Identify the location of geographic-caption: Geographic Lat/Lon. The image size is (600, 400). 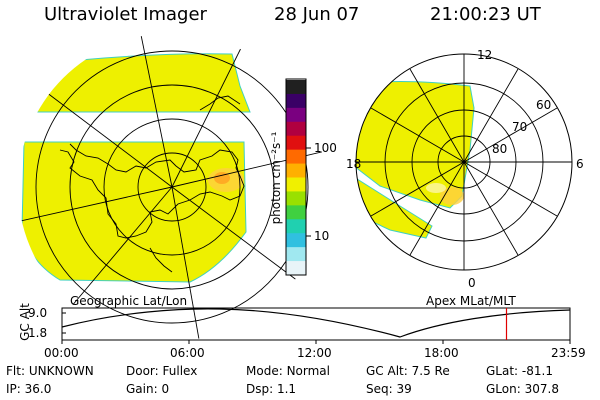
(129, 301).